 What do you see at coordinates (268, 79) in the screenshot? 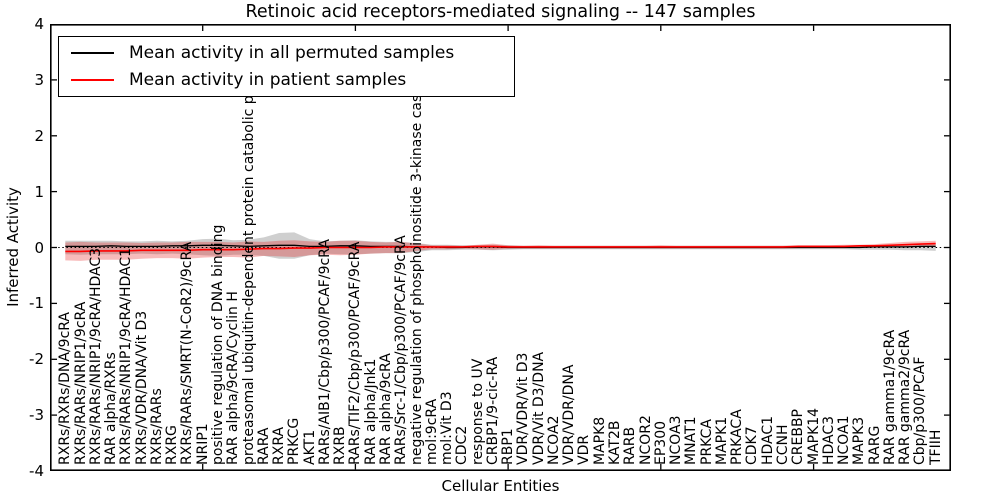
I see `legend-label-patient: Mean activity in patient samples` at bounding box center [268, 79].